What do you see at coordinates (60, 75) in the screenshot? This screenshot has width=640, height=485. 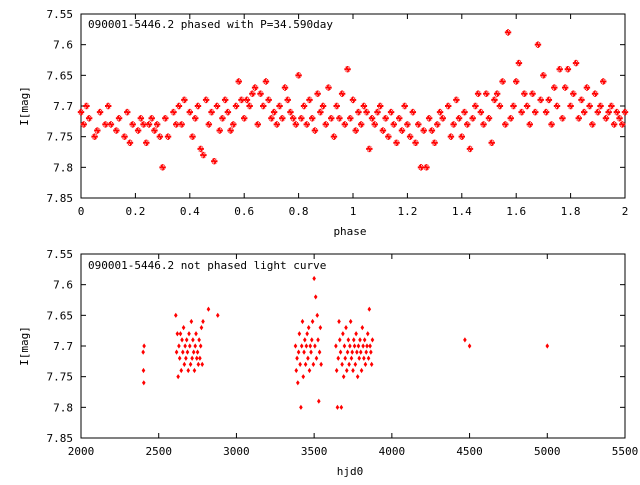 I see `phased-y-tick-label: 7.65` at bounding box center [60, 75].